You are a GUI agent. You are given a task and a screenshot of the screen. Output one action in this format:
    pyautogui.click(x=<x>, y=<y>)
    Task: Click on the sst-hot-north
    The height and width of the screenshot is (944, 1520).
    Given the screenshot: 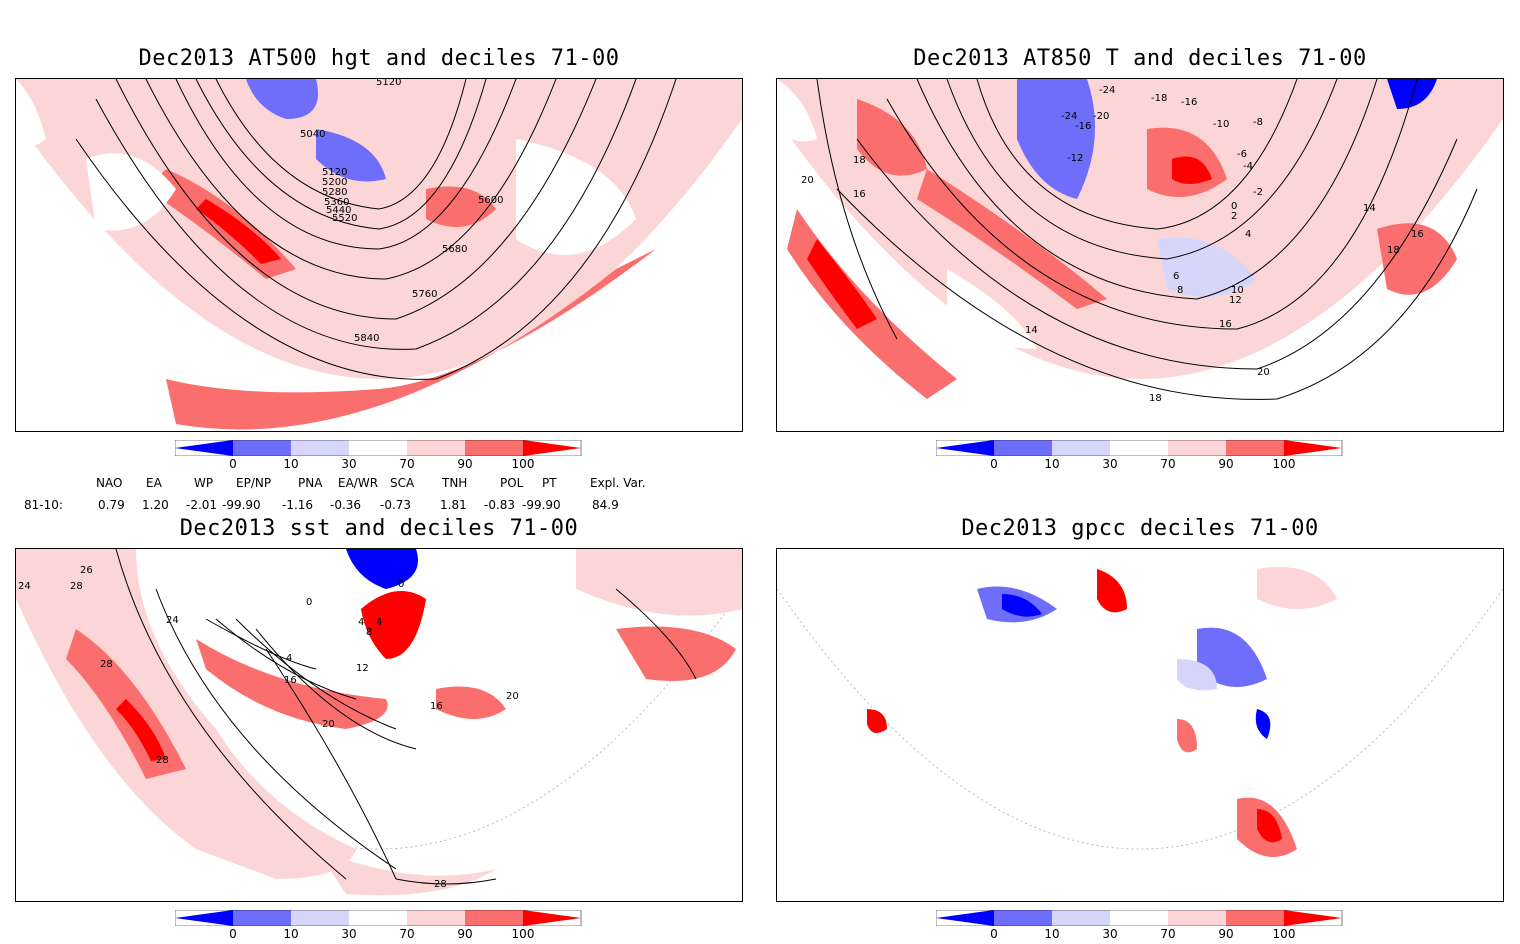 What is the action you would take?
    pyautogui.click(x=393, y=625)
    